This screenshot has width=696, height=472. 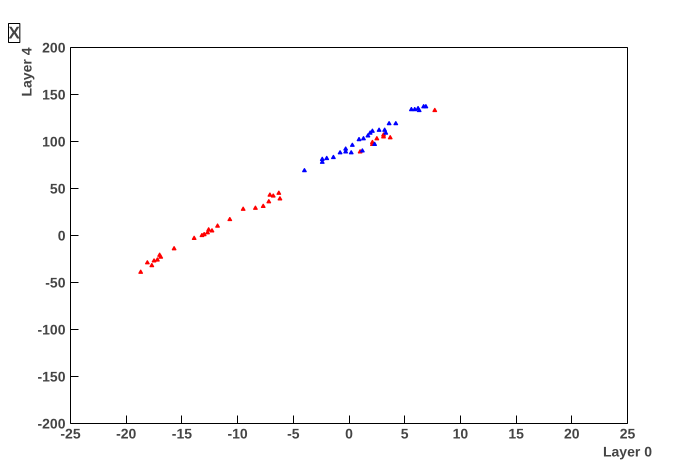 I want to click on x-tick-label: 5, so click(x=404, y=434).